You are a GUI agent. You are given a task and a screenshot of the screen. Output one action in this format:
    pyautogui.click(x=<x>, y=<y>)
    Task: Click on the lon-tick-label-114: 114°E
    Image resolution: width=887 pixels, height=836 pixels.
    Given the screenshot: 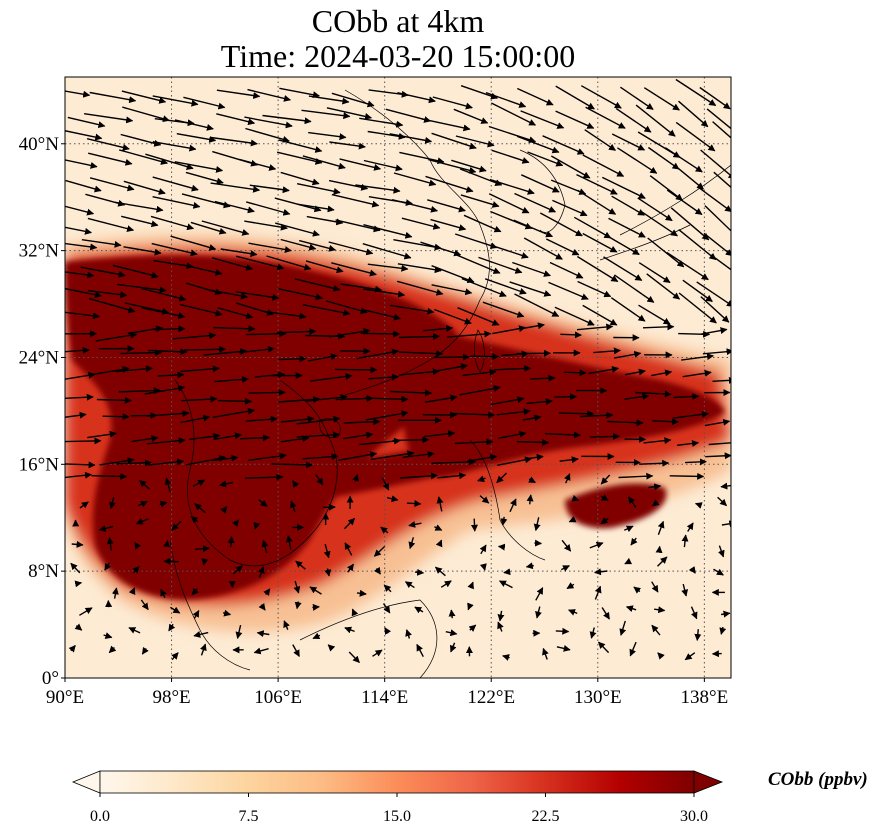 What is the action you would take?
    pyautogui.click(x=384, y=697)
    